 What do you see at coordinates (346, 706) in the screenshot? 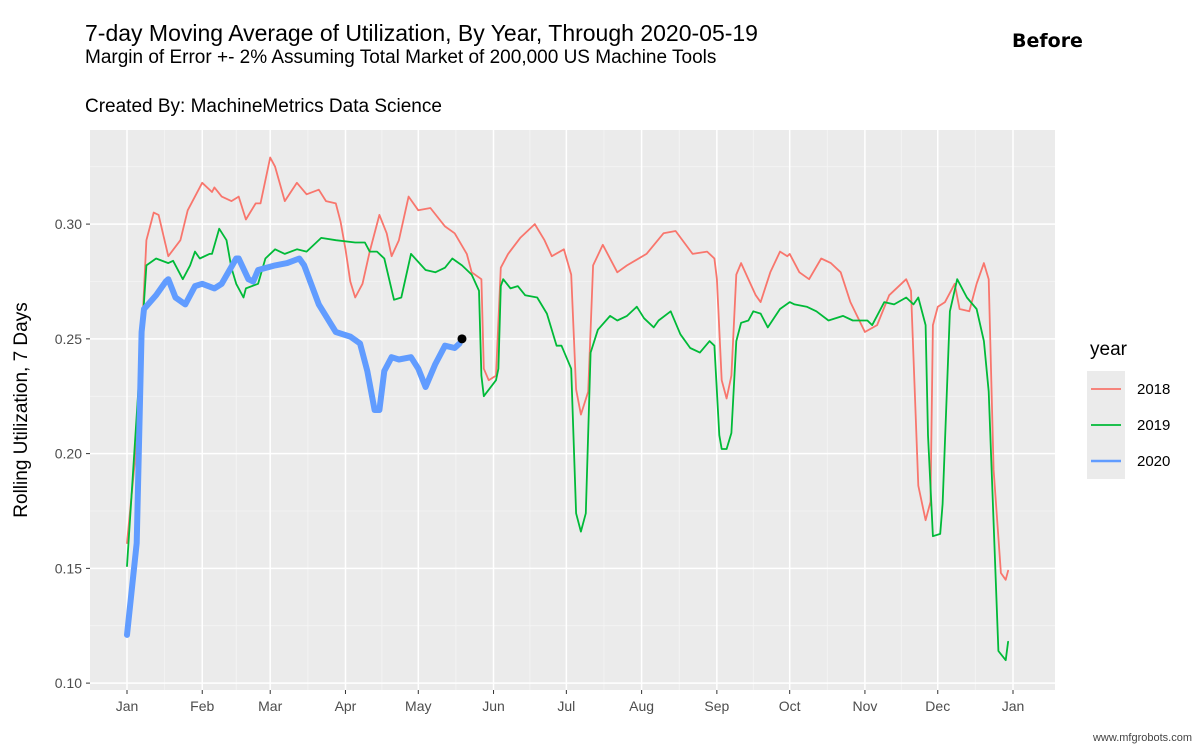
I see `x-tick-label: Apr` at bounding box center [346, 706].